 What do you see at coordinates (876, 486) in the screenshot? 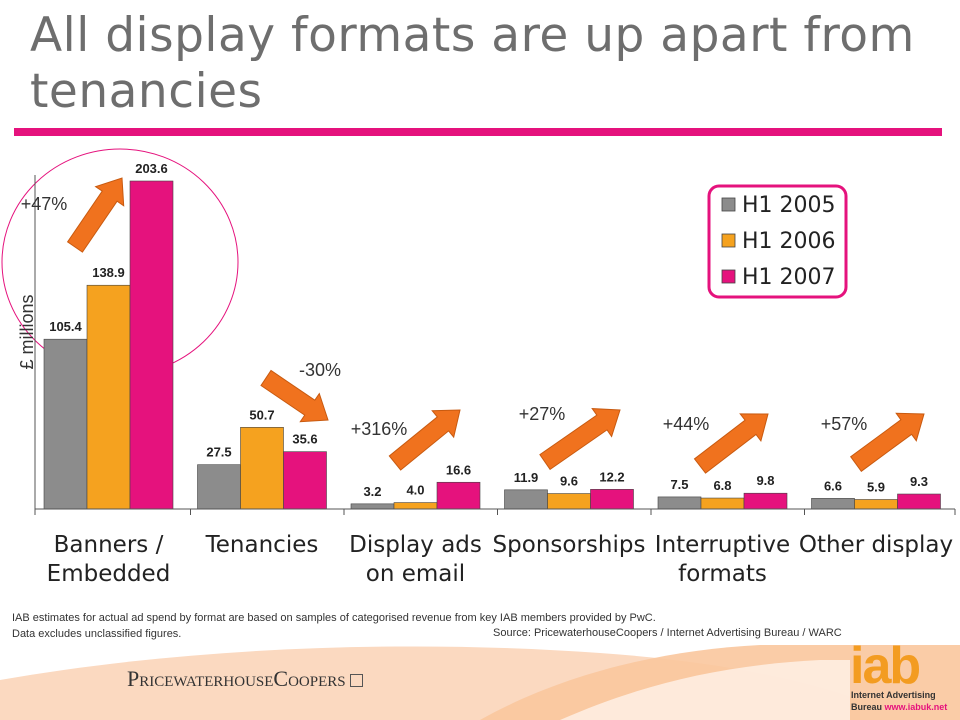
I see `data-label: 5.9` at bounding box center [876, 486].